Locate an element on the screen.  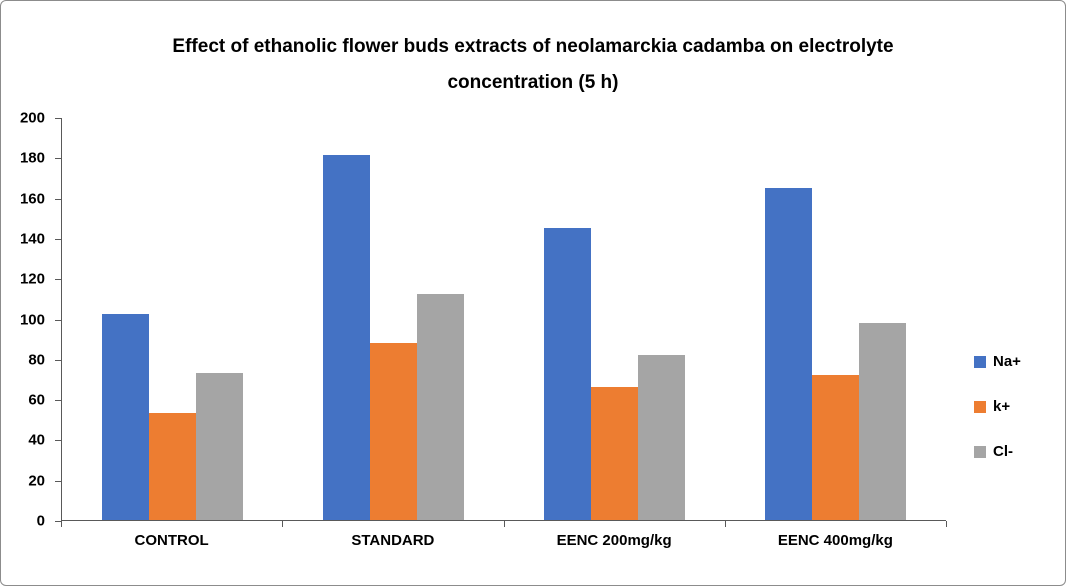
x-axis-label-eenc-400mg-kg: EENC 400mg/kg is located at coordinates (835, 540).